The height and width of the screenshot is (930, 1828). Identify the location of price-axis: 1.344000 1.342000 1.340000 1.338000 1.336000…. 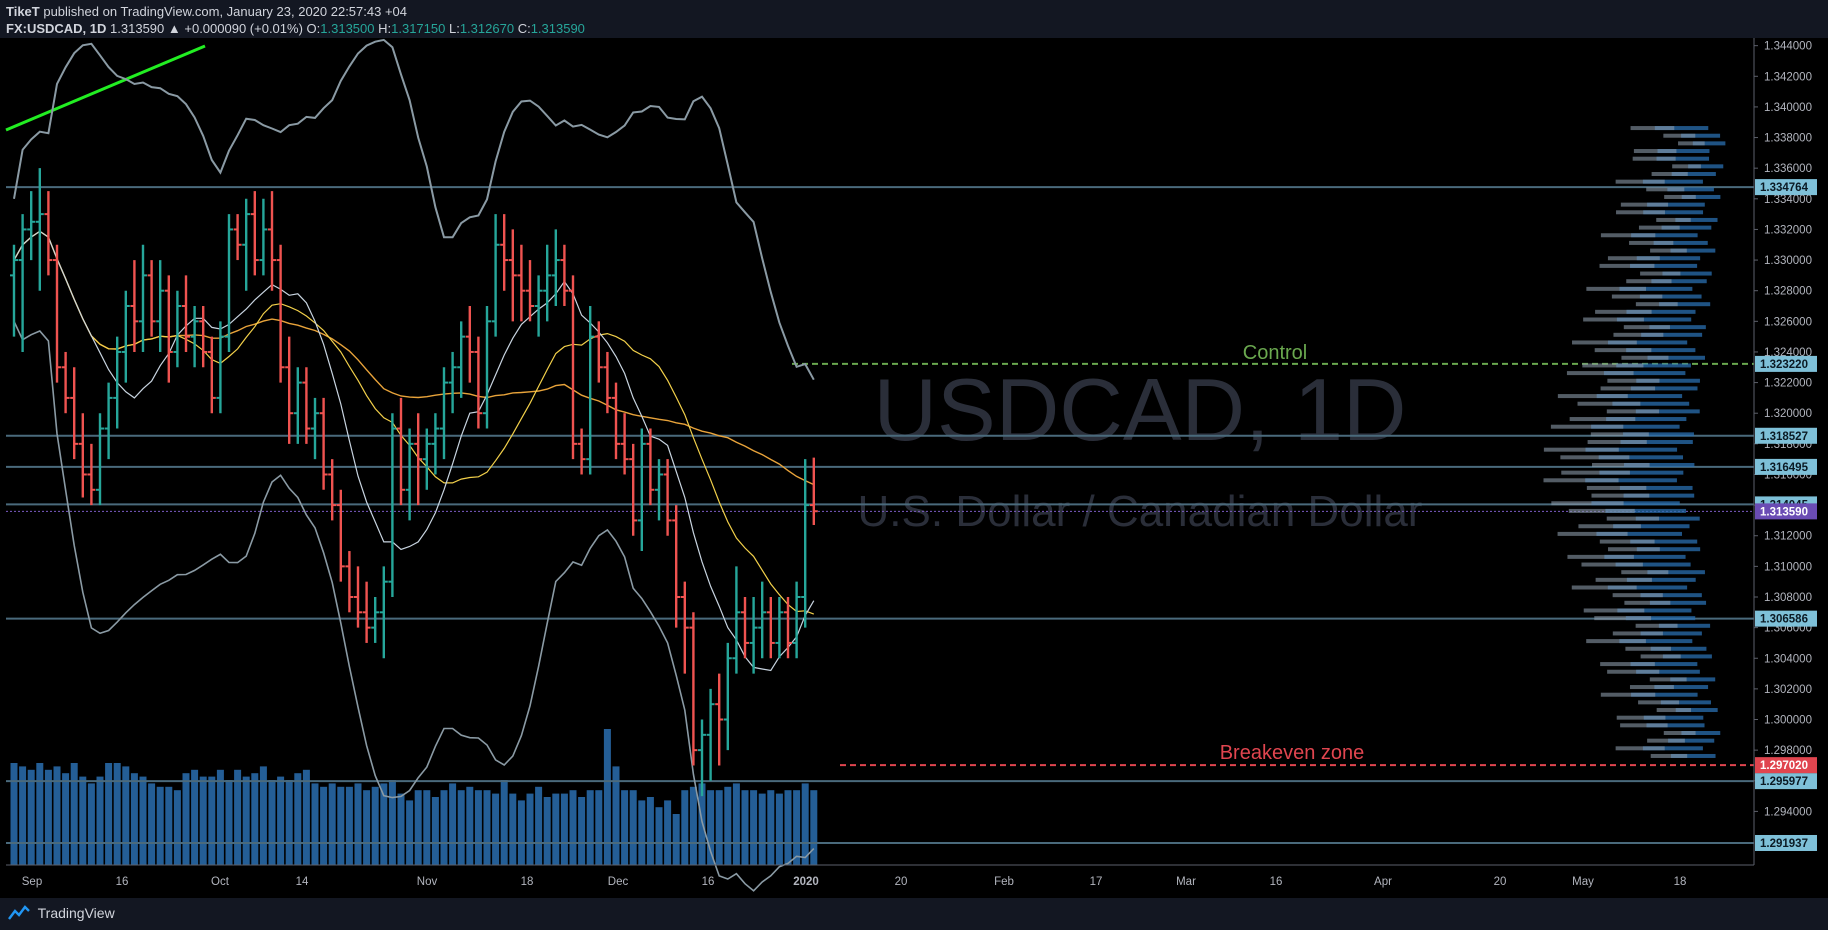
(1790, 451).